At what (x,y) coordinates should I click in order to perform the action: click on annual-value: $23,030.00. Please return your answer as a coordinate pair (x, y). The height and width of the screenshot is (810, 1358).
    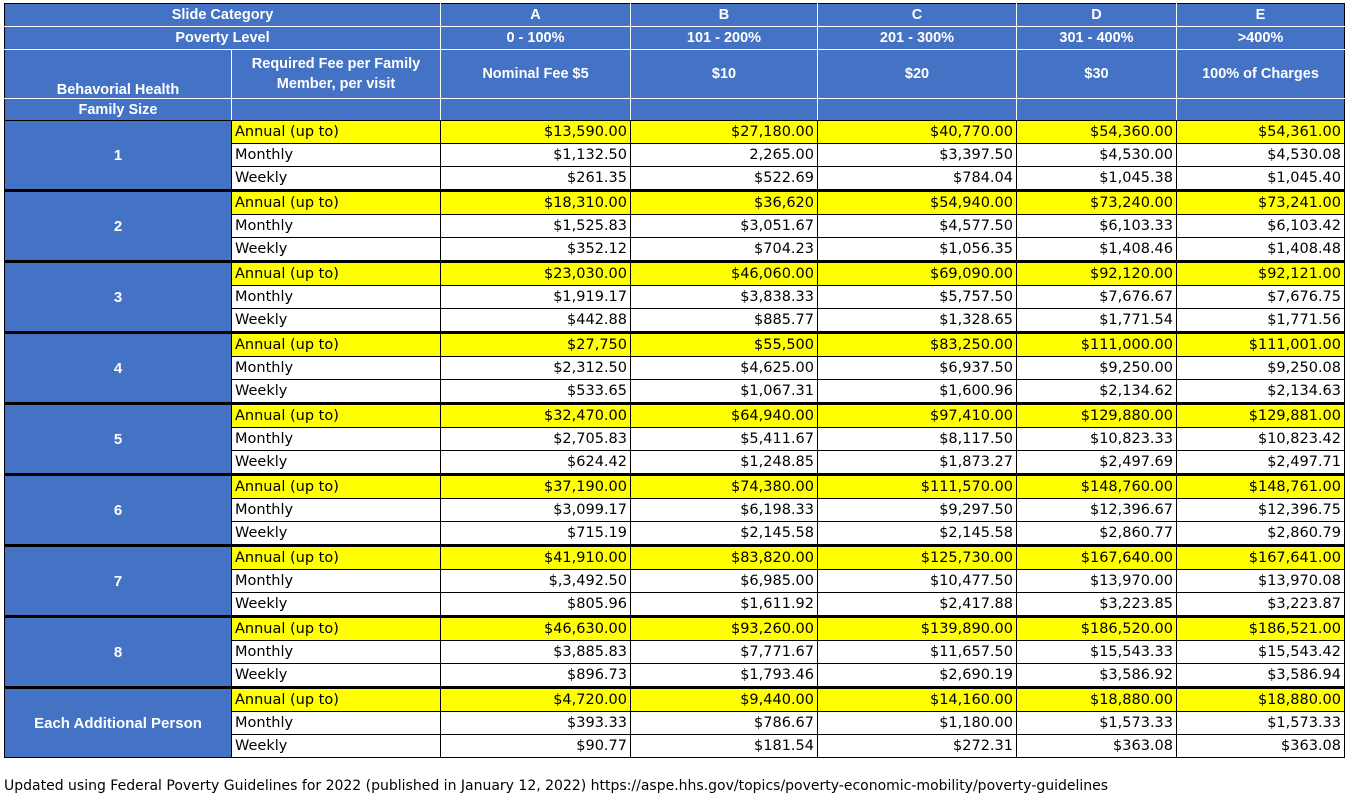
    Looking at the image, I should click on (535, 273).